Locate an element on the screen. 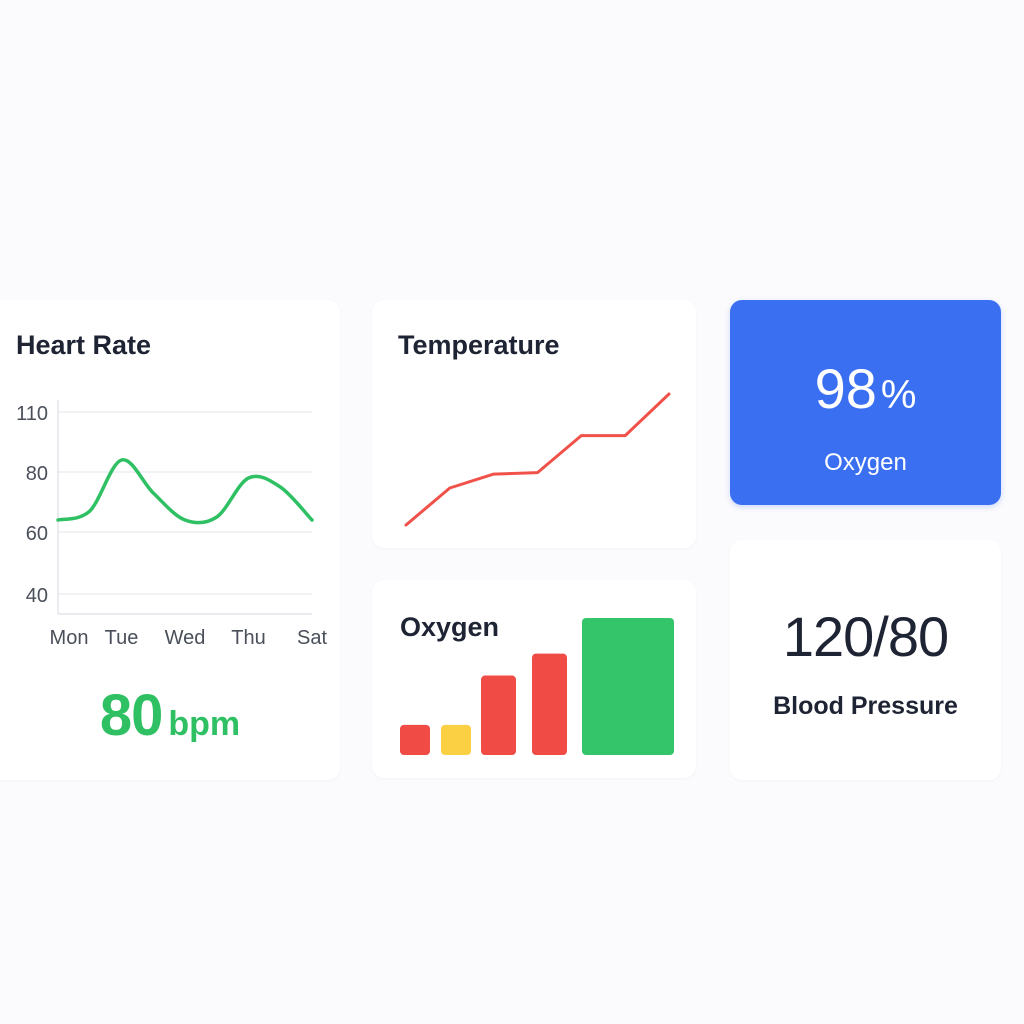  oxygen-tile-value: 98% is located at coordinates (865, 388).